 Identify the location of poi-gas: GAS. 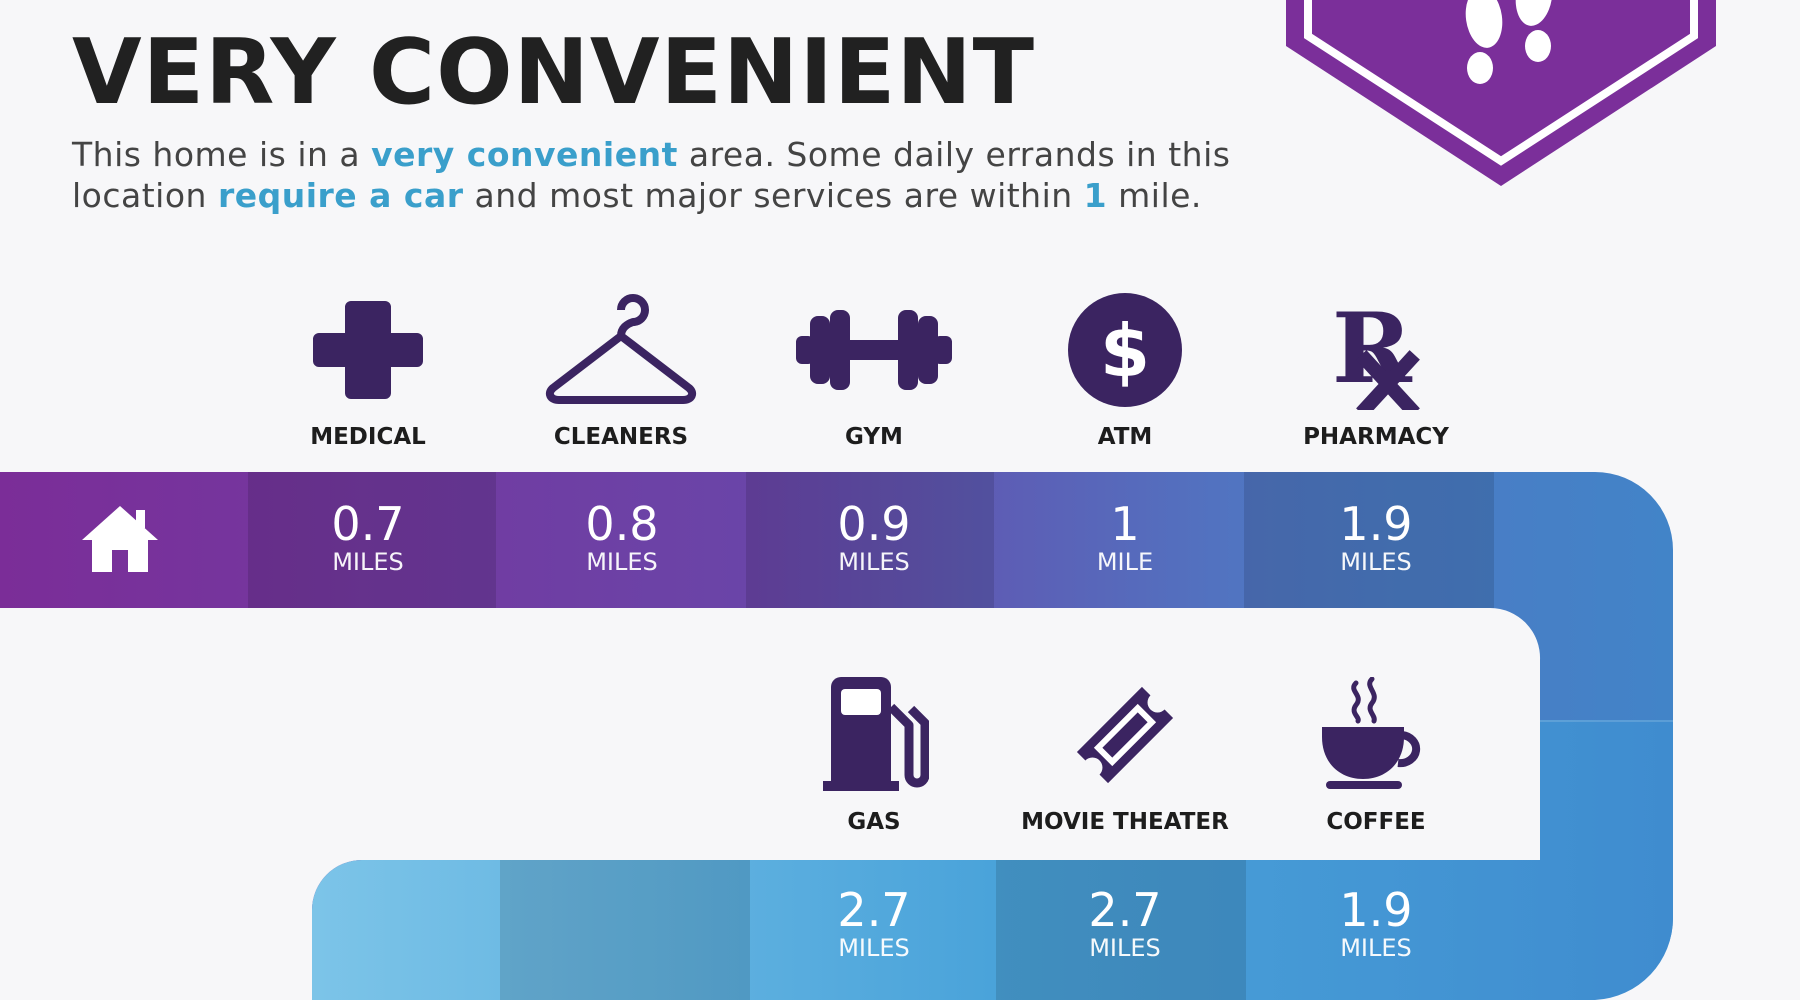
(874, 755).